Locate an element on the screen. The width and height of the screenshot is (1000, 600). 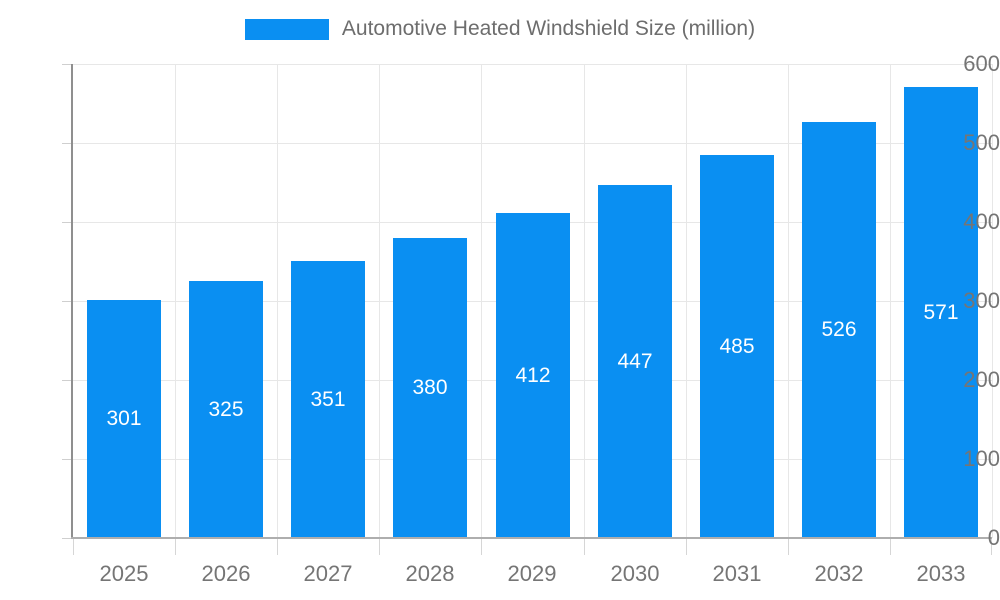
x-tick-label: 2032 is located at coordinates (839, 573).